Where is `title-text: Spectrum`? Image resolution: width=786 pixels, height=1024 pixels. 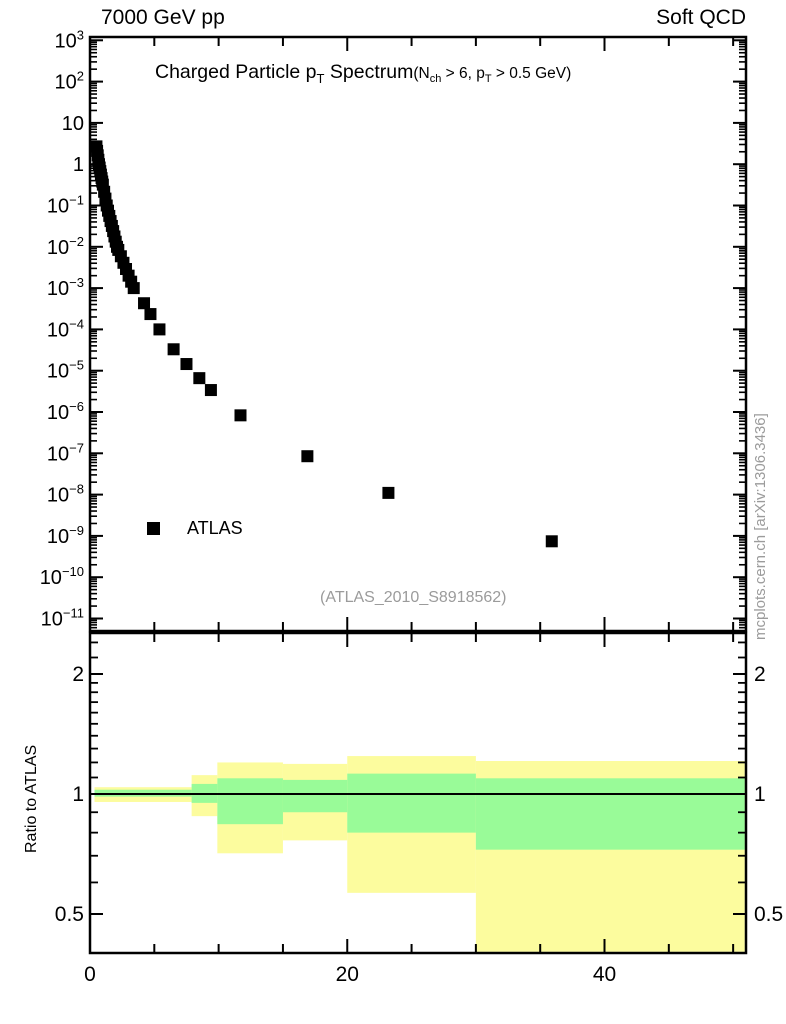 title-text: Spectrum is located at coordinates (369, 72).